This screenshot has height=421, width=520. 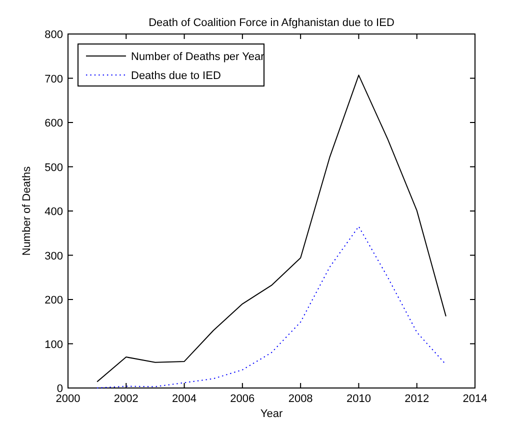 What do you see at coordinates (242, 399) in the screenshot?
I see `x-tick-label: 2006` at bounding box center [242, 399].